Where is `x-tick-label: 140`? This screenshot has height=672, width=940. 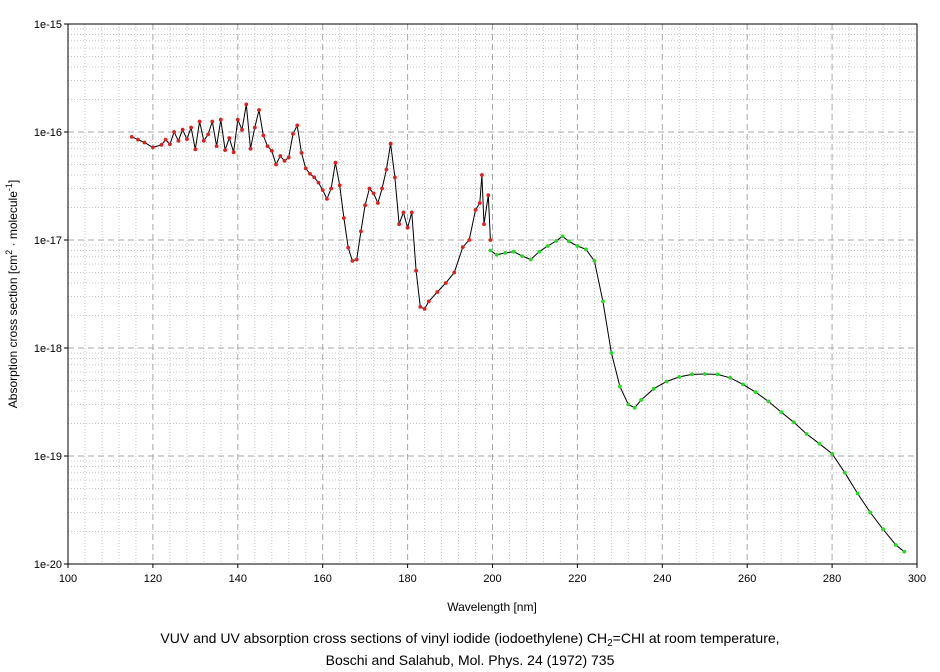 x-tick-label: 140 is located at coordinates (238, 579).